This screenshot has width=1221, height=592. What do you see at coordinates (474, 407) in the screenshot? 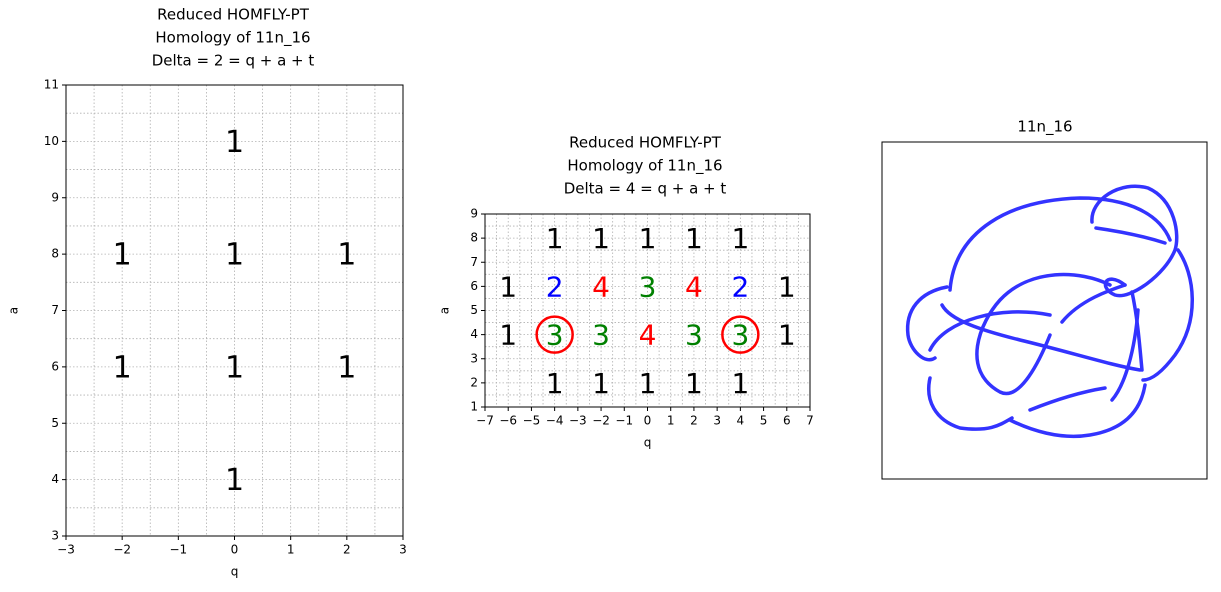
I see `y-tick-label: 1` at bounding box center [474, 407].